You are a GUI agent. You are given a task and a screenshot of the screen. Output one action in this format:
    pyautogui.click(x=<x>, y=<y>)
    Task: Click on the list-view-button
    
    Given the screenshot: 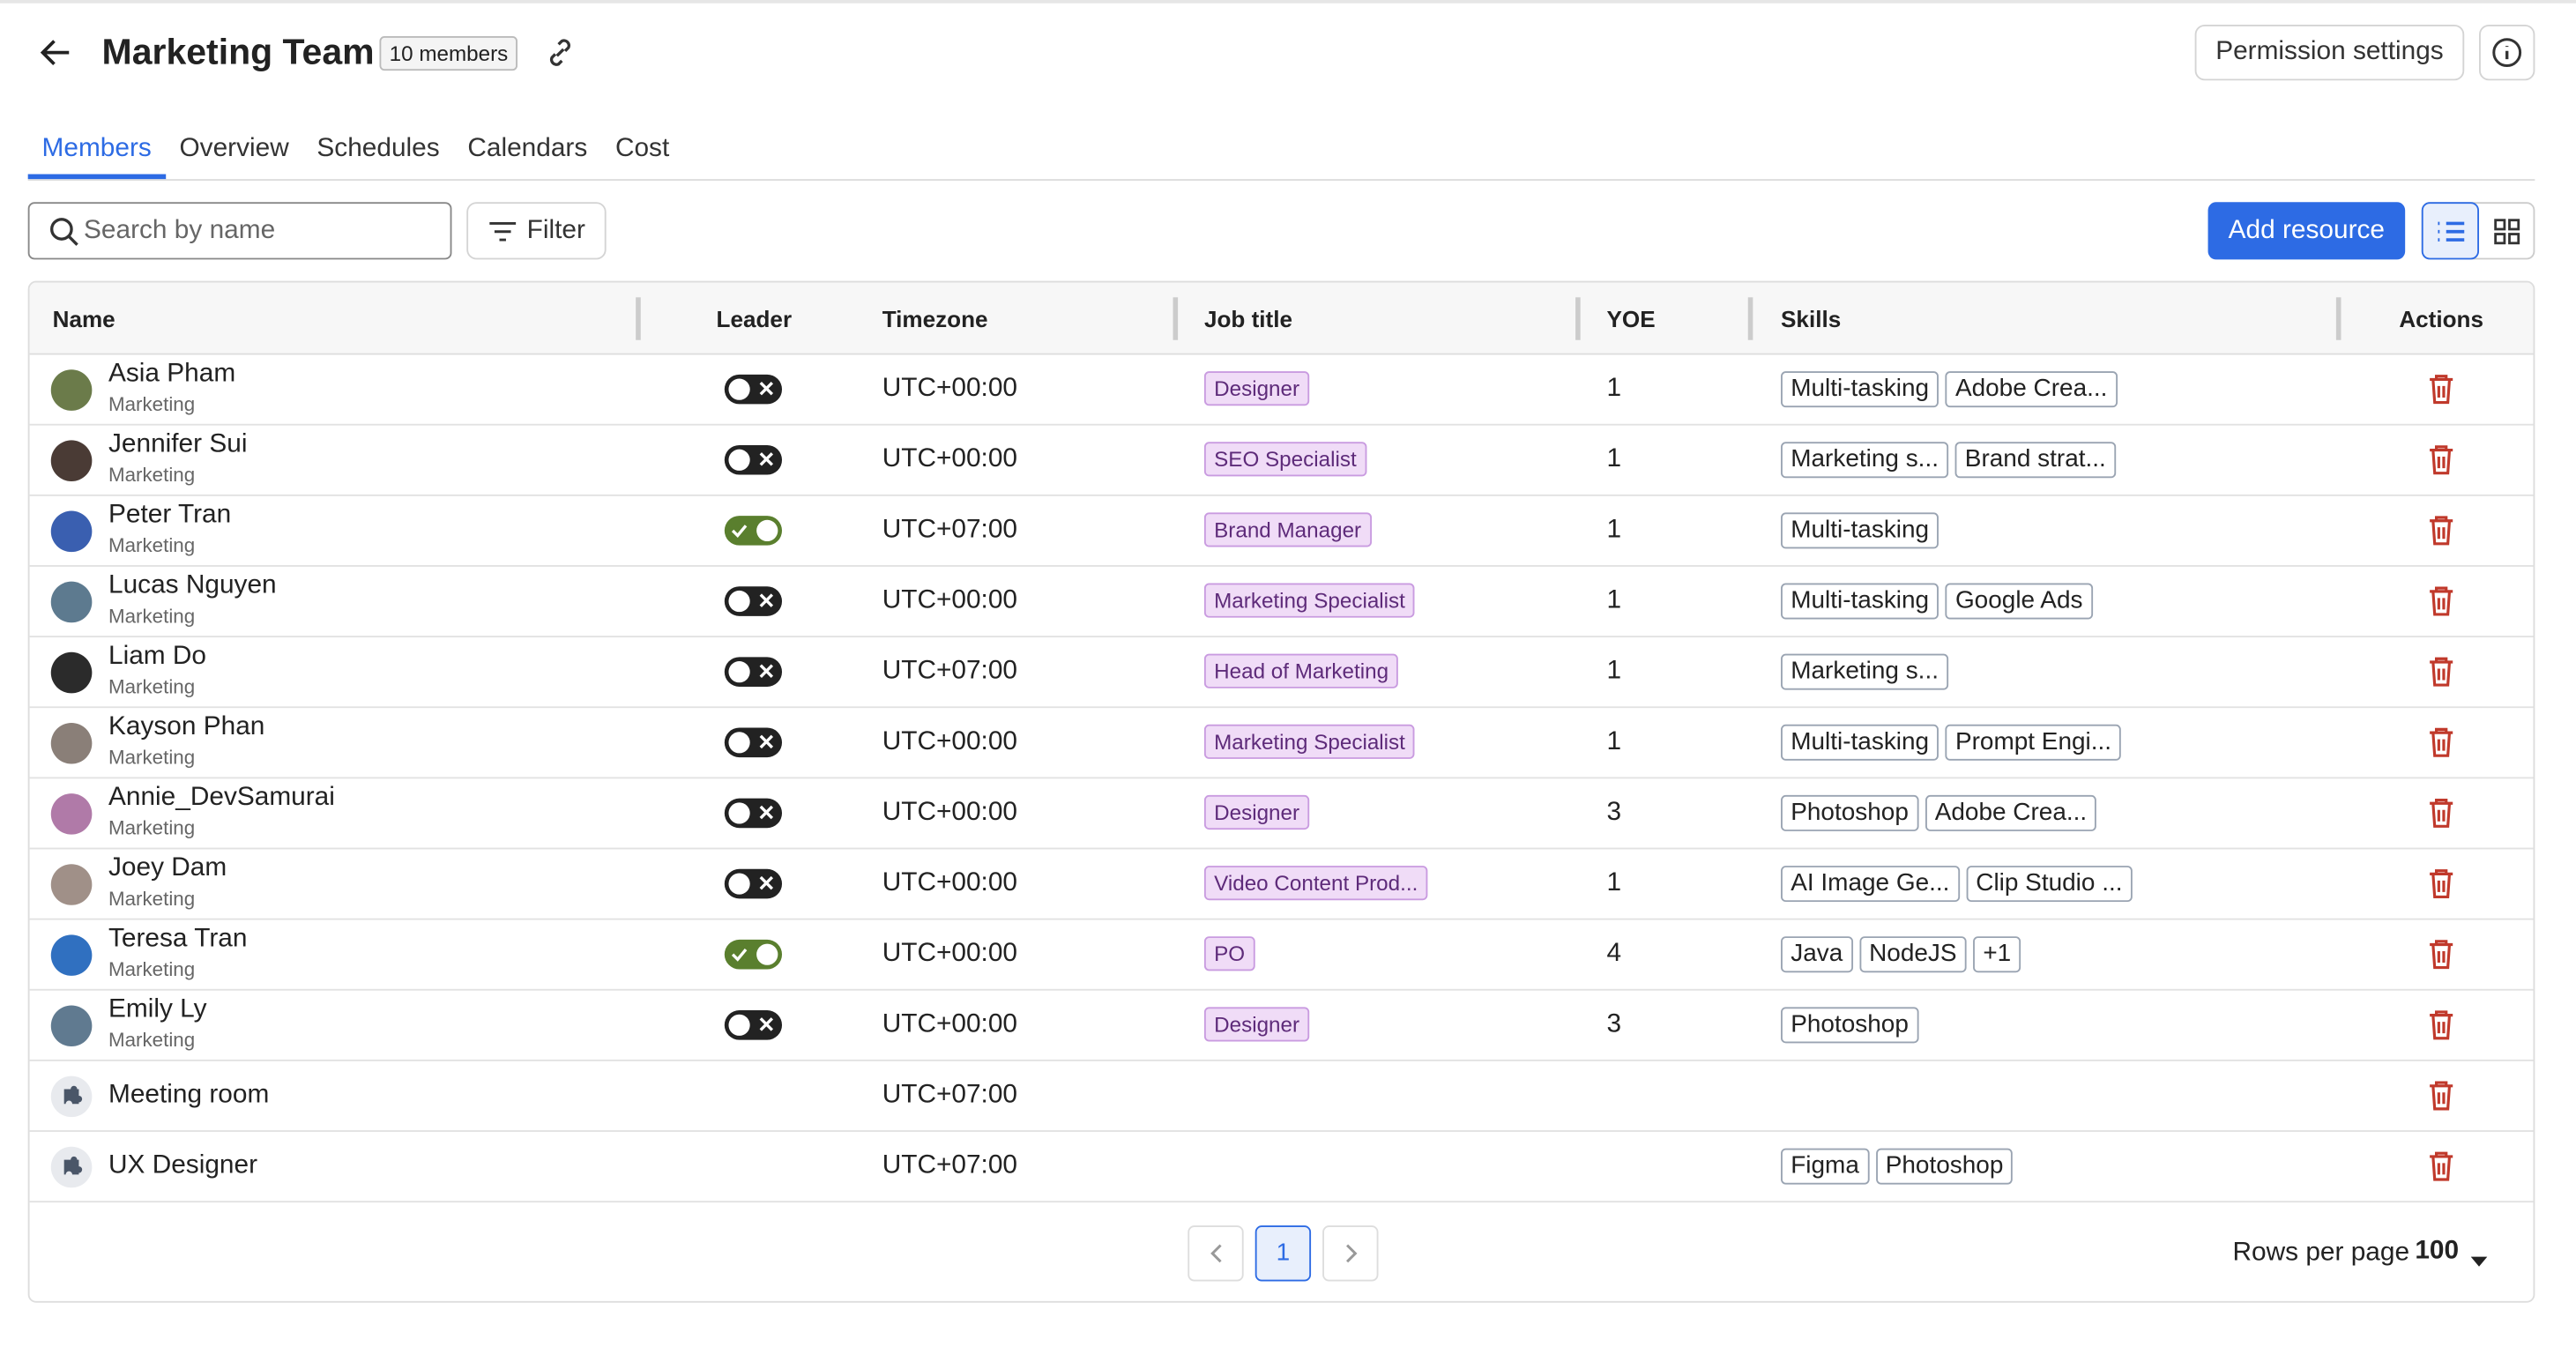 What is the action you would take?
    pyautogui.click(x=2450, y=231)
    